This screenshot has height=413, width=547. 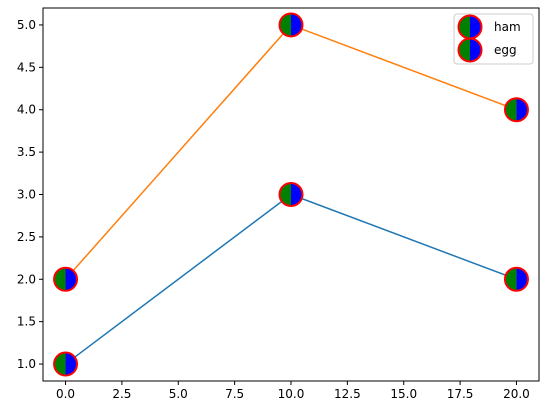 I want to click on legend-marker-ham, so click(x=470, y=27).